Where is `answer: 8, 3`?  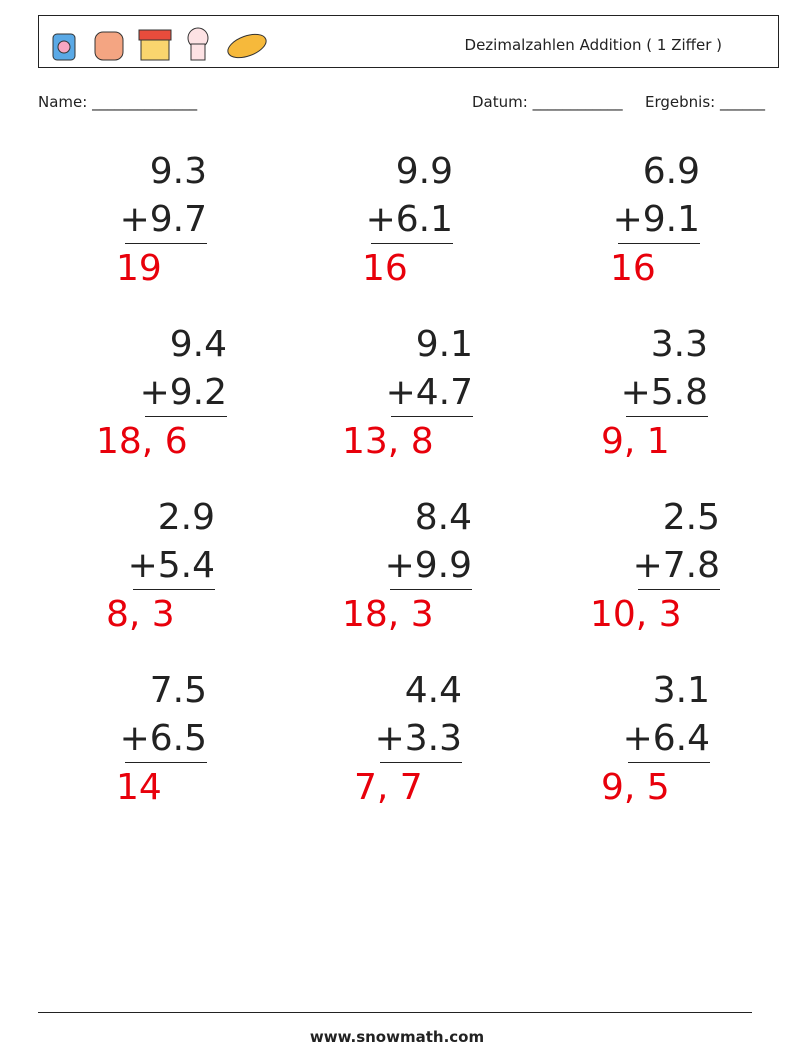 answer: 8, 3 is located at coordinates (140, 614).